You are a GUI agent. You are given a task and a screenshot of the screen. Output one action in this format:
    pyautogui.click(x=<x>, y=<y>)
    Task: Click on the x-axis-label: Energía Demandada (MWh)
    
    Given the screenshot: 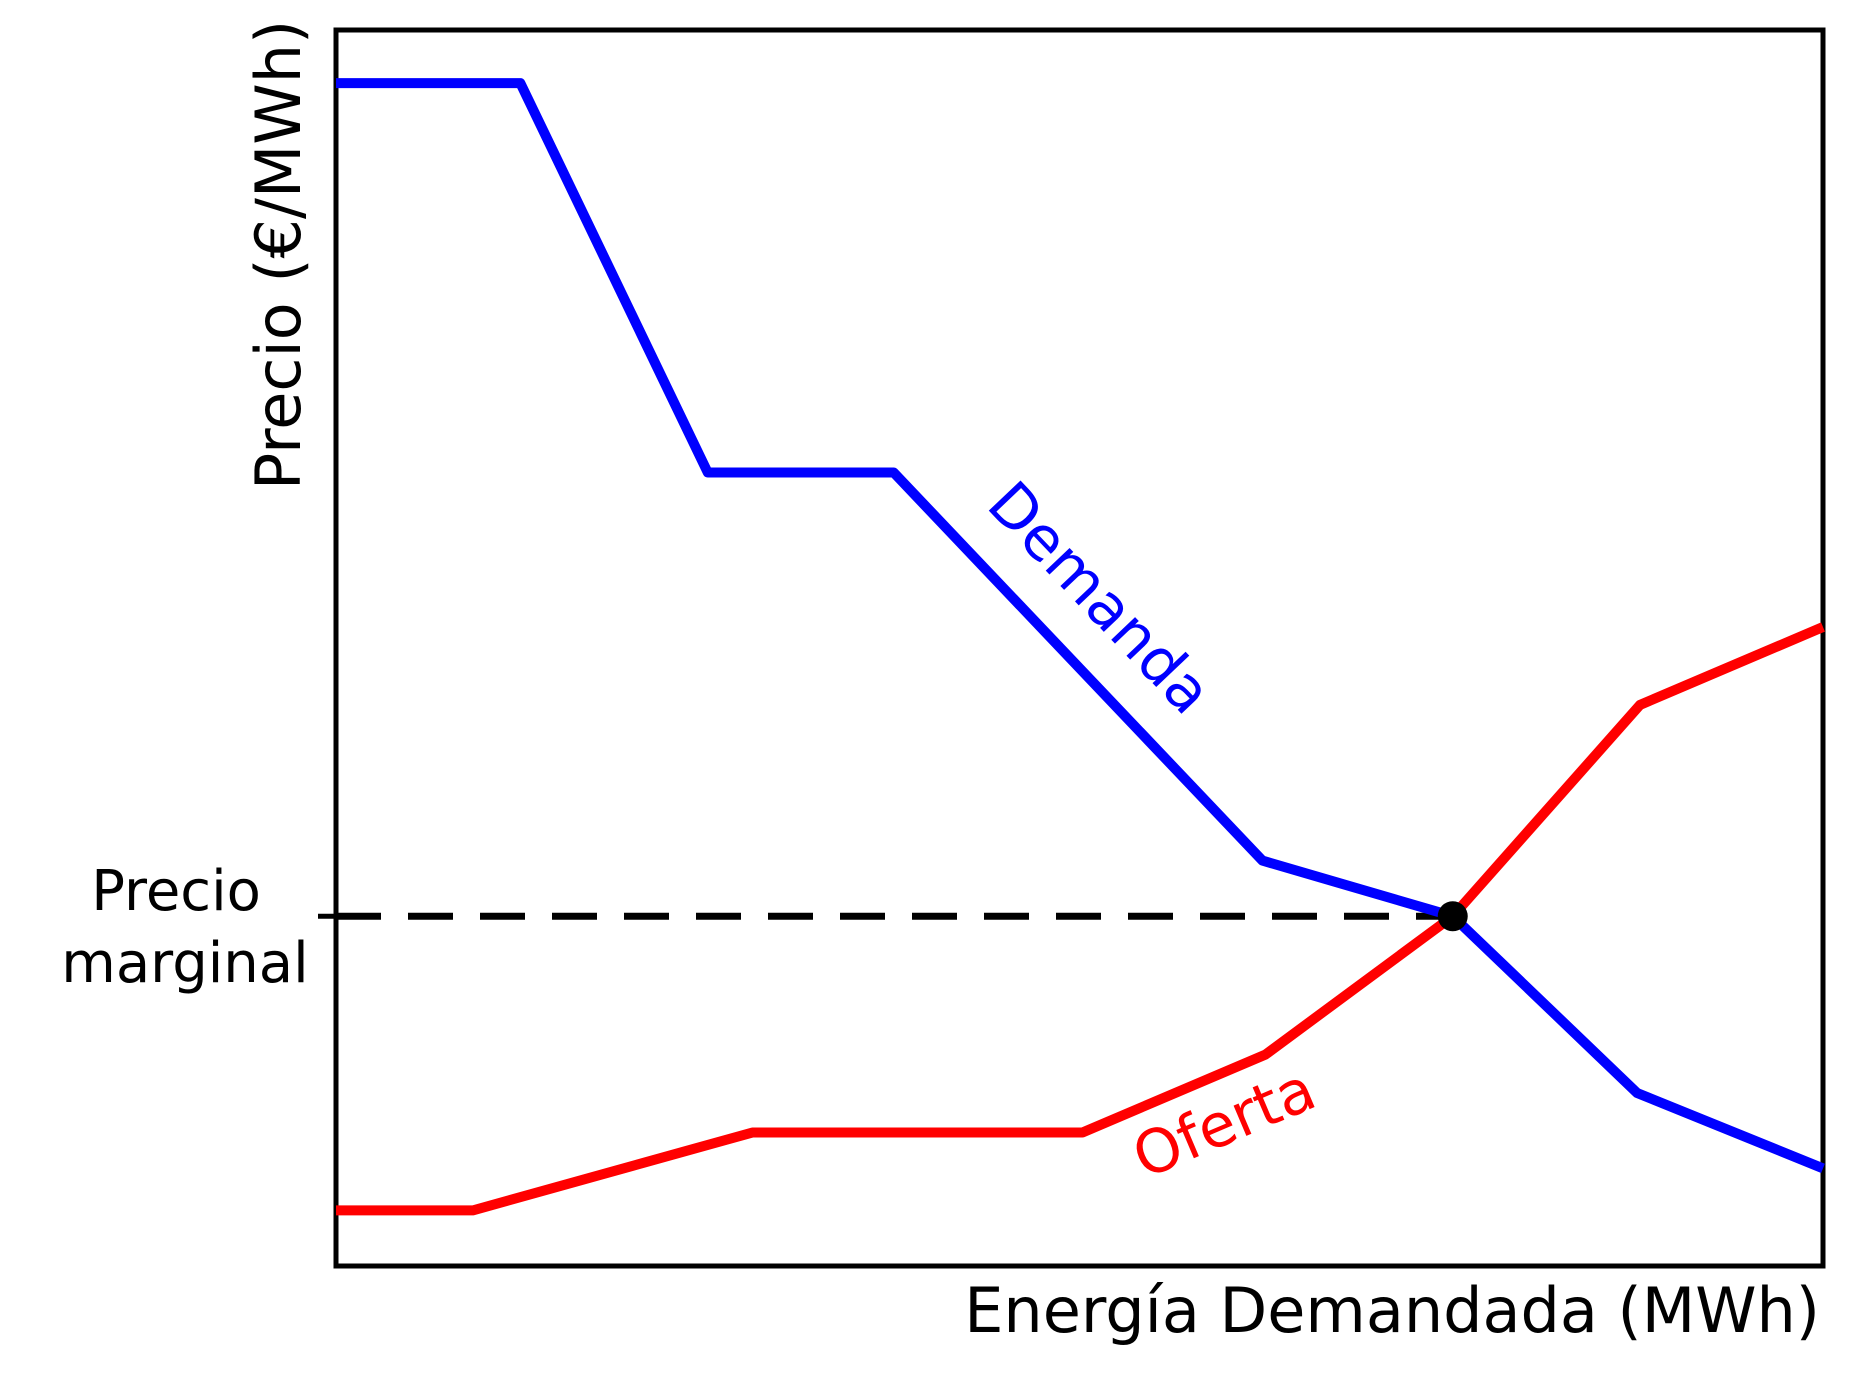 What is the action you would take?
    pyautogui.click(x=1392, y=1310)
    